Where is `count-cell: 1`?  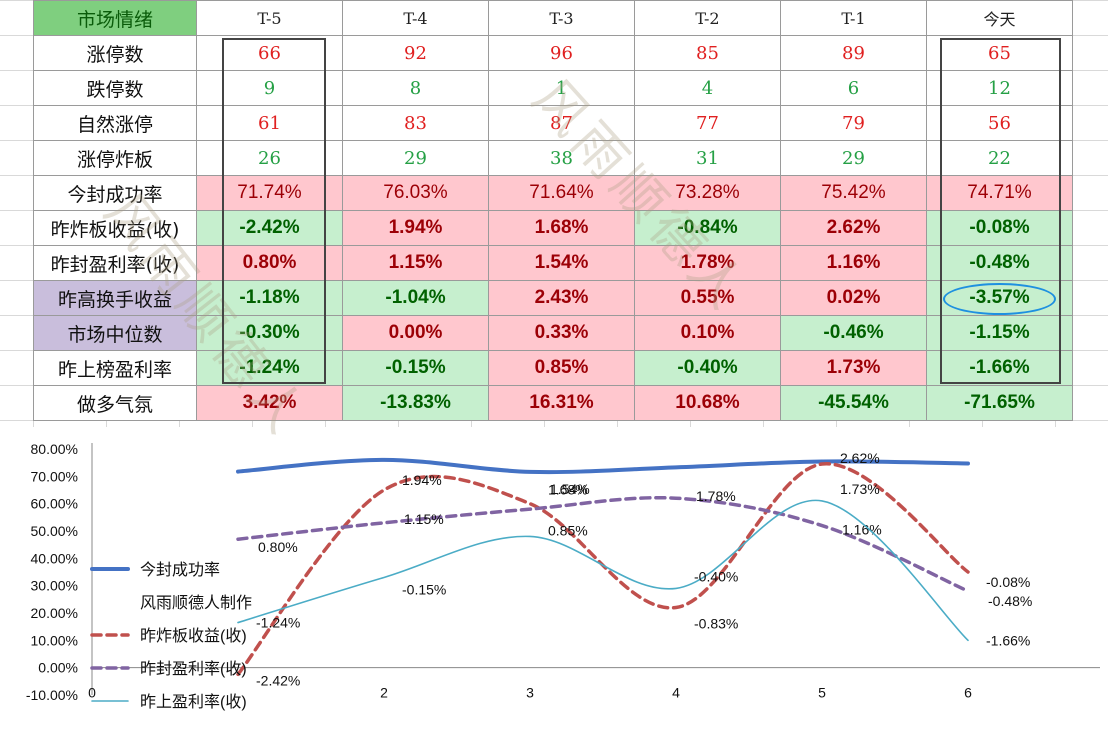
count-cell: 1 is located at coordinates (561, 88).